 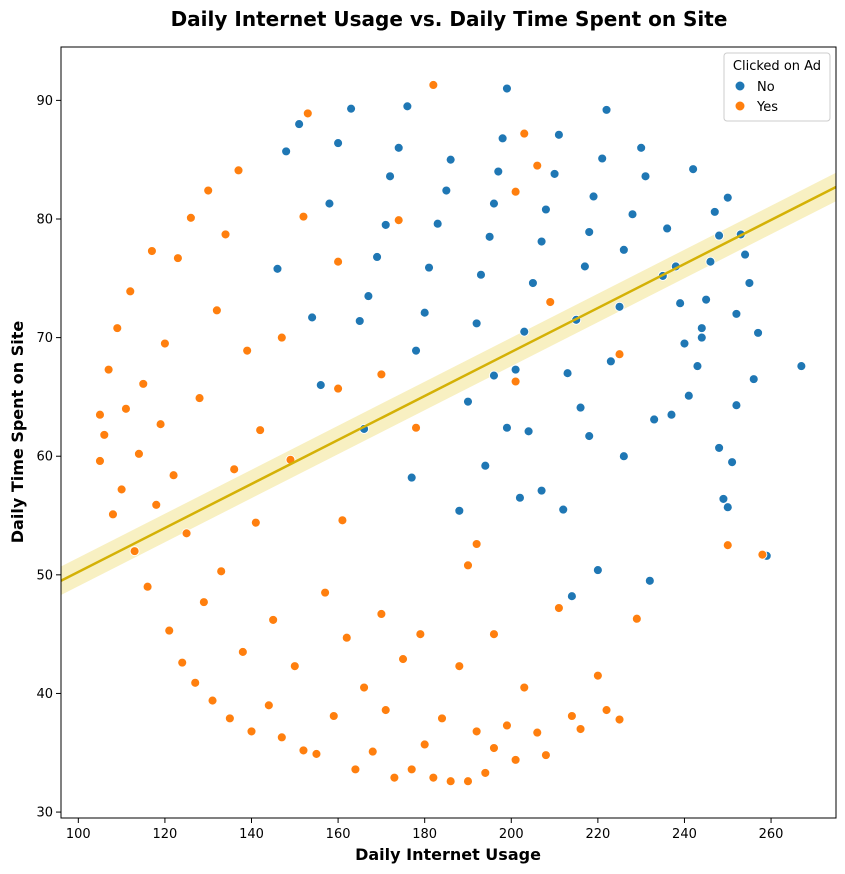 What do you see at coordinates (44, 813) in the screenshot?
I see `y-tick-label: 30` at bounding box center [44, 813].